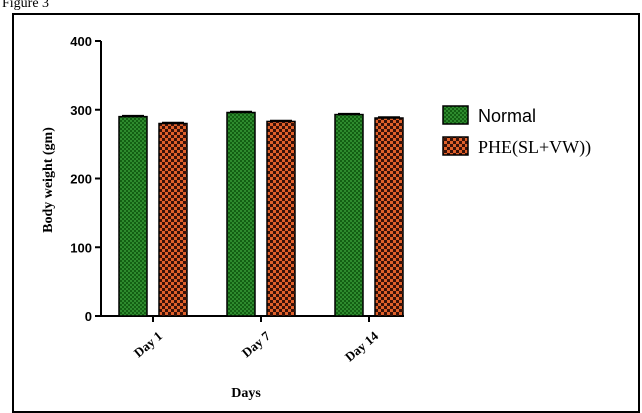 The height and width of the screenshot is (413, 642). What do you see at coordinates (81, 110) in the screenshot?
I see `y-tick-label: 300` at bounding box center [81, 110].